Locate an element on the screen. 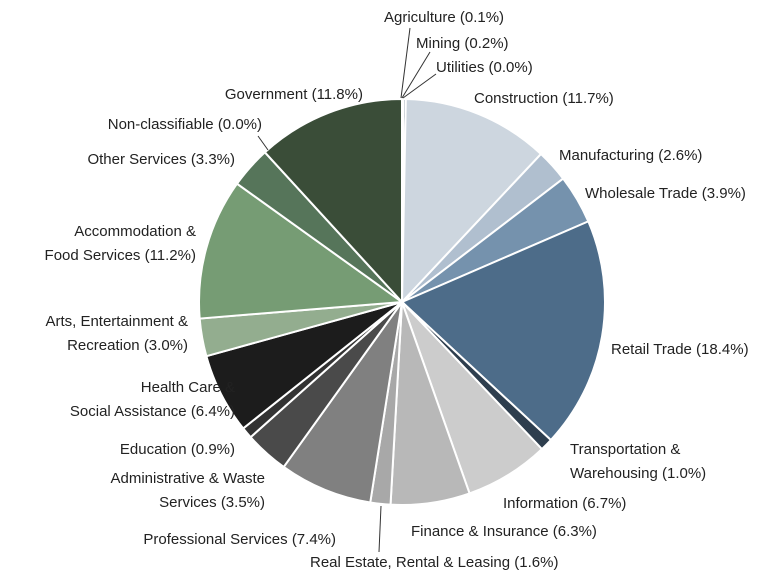 The height and width of the screenshot is (579, 784). value-label: (2.6%) is located at coordinates (680, 155).